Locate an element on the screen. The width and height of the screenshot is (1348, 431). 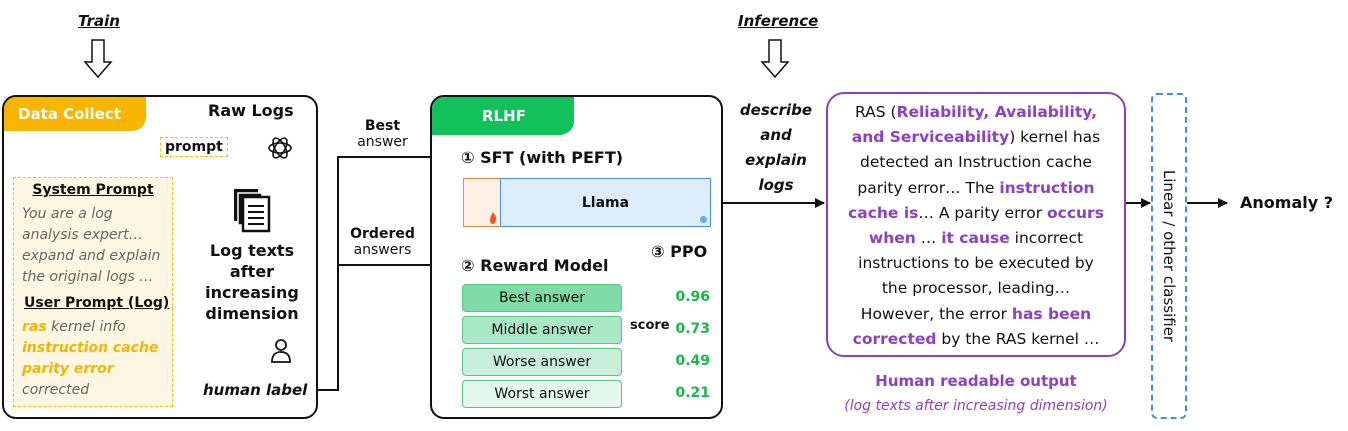
human-readable-output-box is located at coordinates (976, 224).